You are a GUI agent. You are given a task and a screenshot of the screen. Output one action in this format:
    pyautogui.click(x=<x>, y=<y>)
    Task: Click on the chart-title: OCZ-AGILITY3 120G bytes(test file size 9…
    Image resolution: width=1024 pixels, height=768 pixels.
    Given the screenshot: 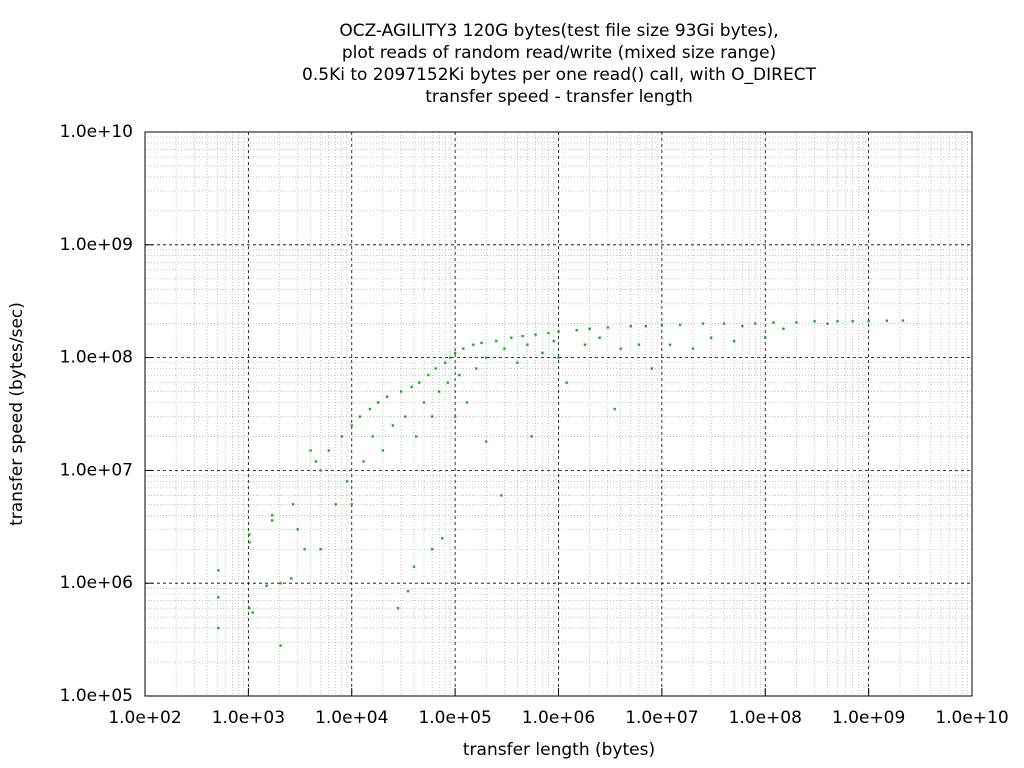 What is the action you would take?
    pyautogui.click(x=558, y=31)
    